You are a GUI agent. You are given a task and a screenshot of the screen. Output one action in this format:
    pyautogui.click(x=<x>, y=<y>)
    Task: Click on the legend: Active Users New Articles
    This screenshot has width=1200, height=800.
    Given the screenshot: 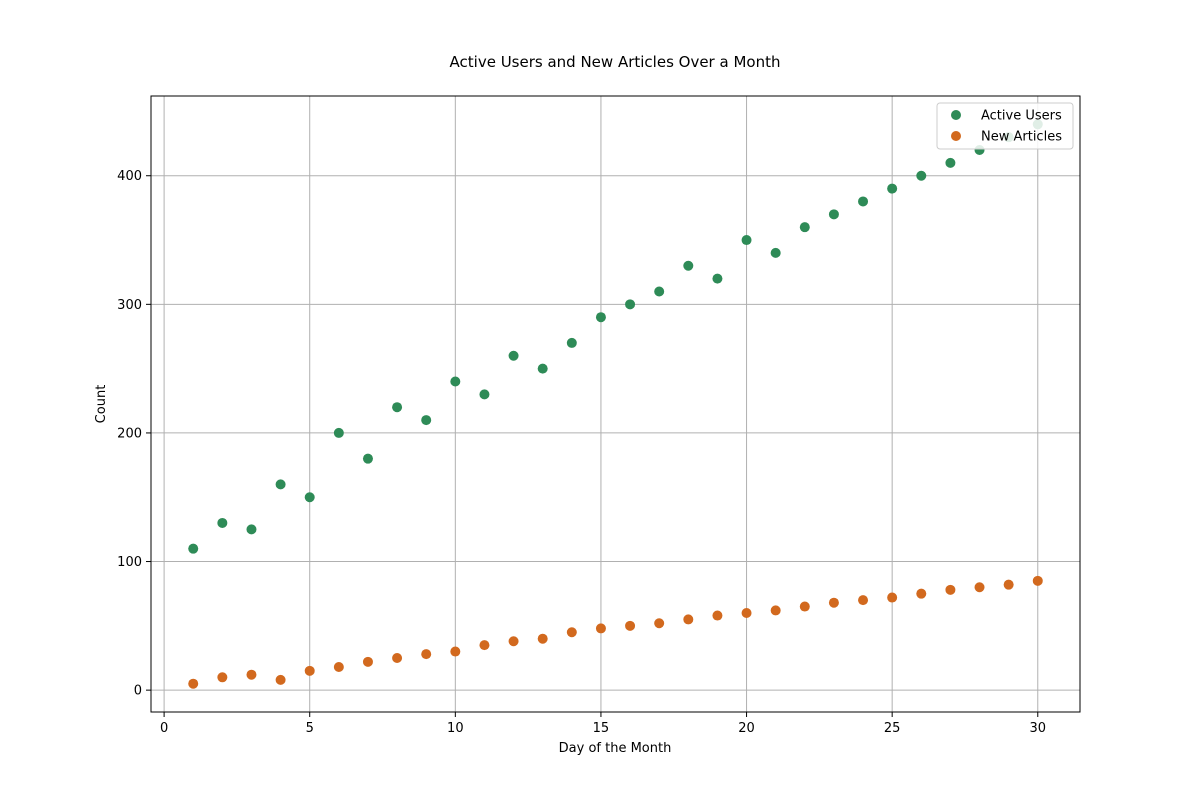 What is the action you would take?
    pyautogui.click(x=1005, y=126)
    